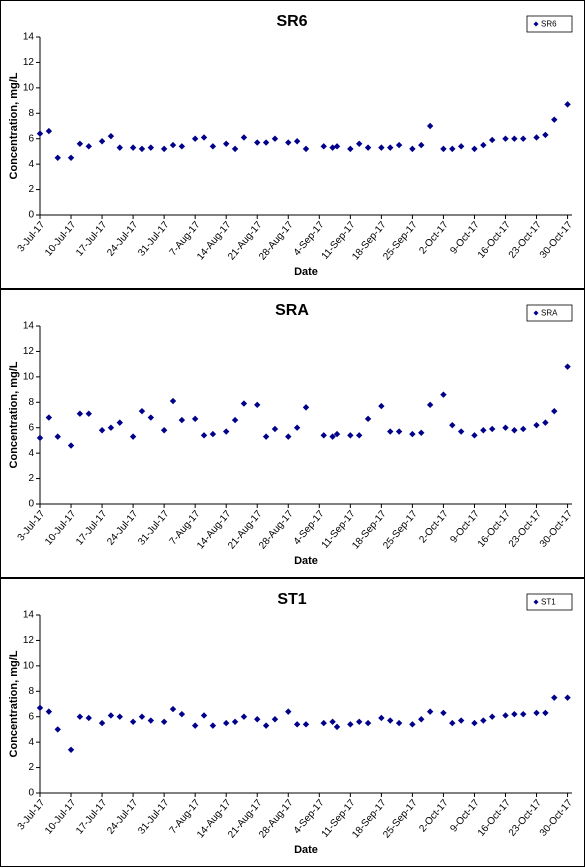 The height and width of the screenshot is (868, 585). I want to click on x-tick-label: 17-Jul-17, so click(92, 816).